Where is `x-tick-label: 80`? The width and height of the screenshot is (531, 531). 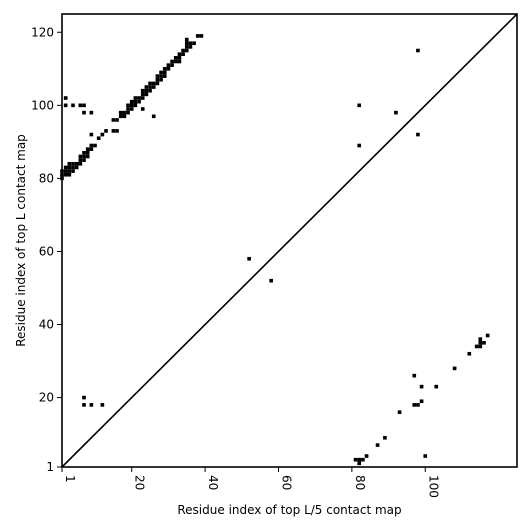
x-tick-label: 80 is located at coordinates (360, 482).